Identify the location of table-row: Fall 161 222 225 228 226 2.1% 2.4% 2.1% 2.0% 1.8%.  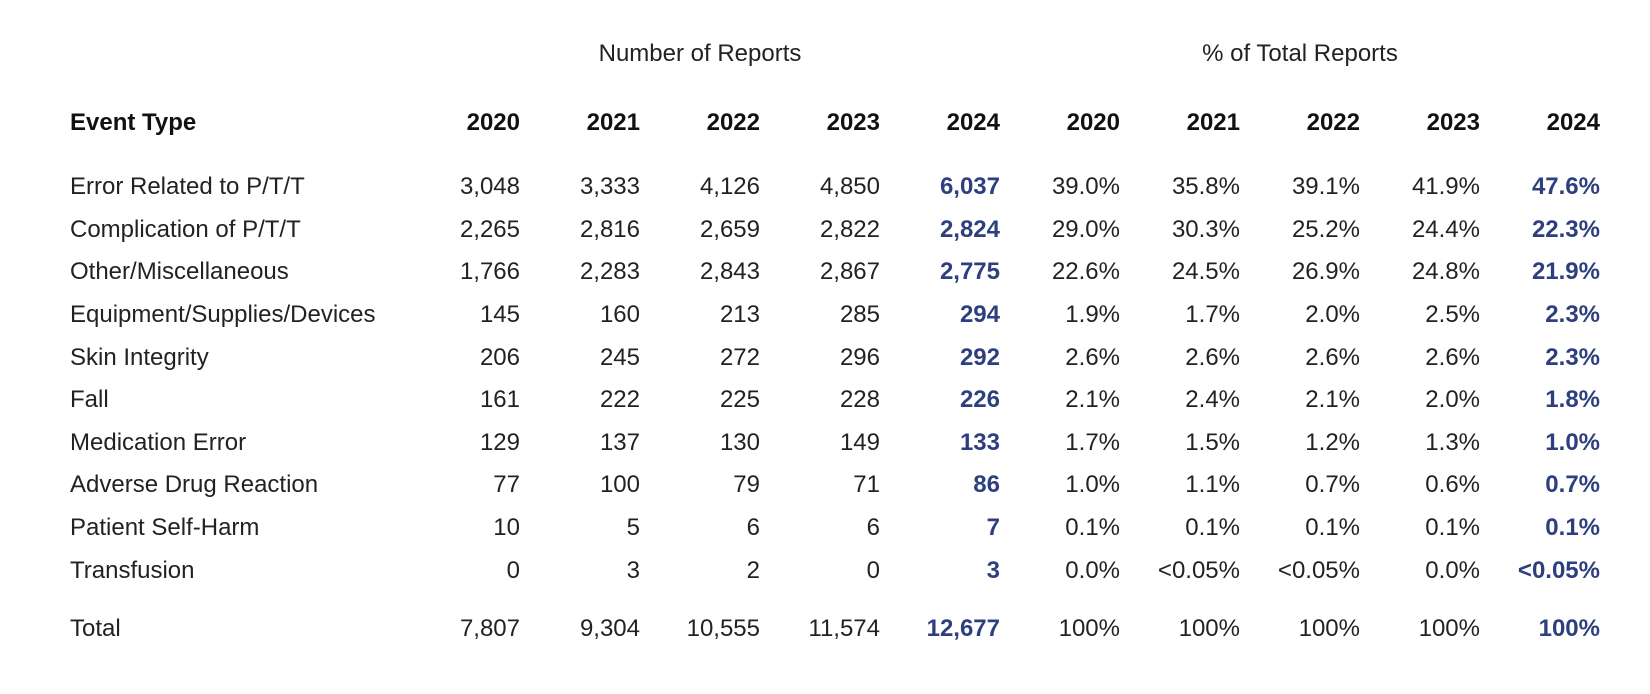
(835, 400).